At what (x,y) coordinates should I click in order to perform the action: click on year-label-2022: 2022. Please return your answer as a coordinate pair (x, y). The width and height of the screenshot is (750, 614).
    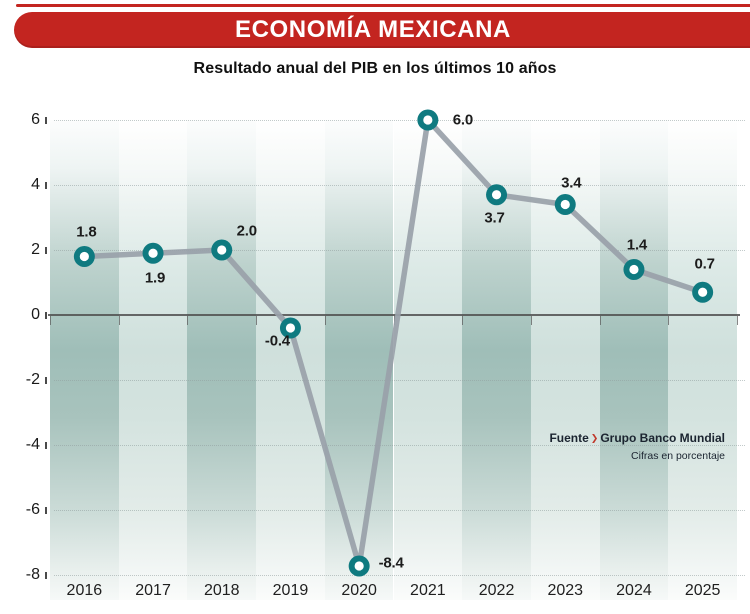
    Looking at the image, I should click on (496, 590).